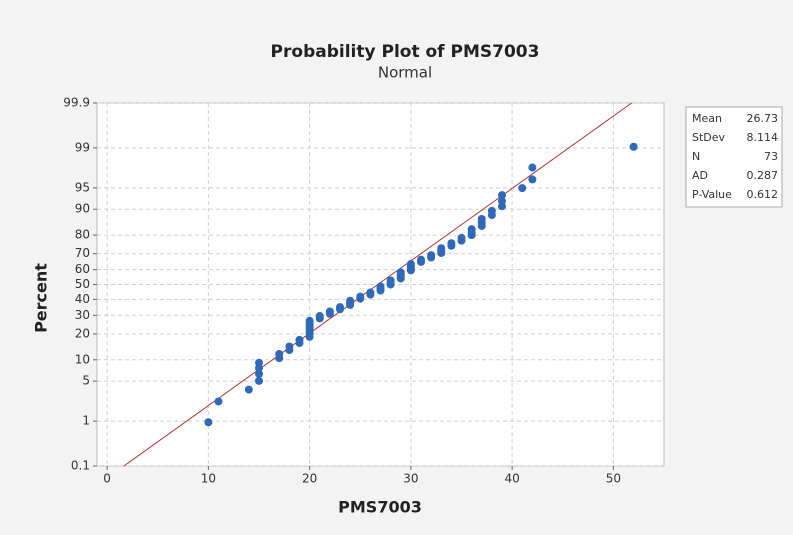  Describe the element at coordinates (405, 73) in the screenshot. I see `chart-subtitle: Normal` at that location.